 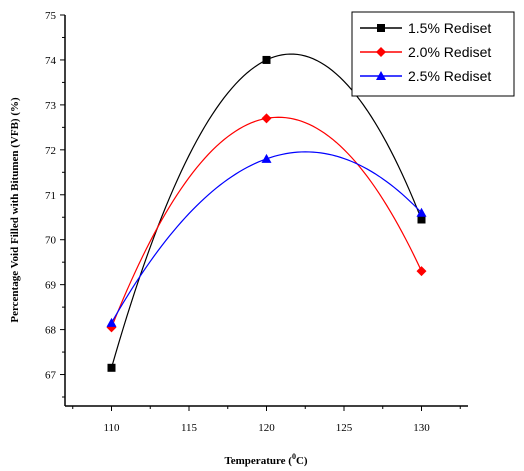 I want to click on x-tick-label: 125, so click(x=344, y=428).